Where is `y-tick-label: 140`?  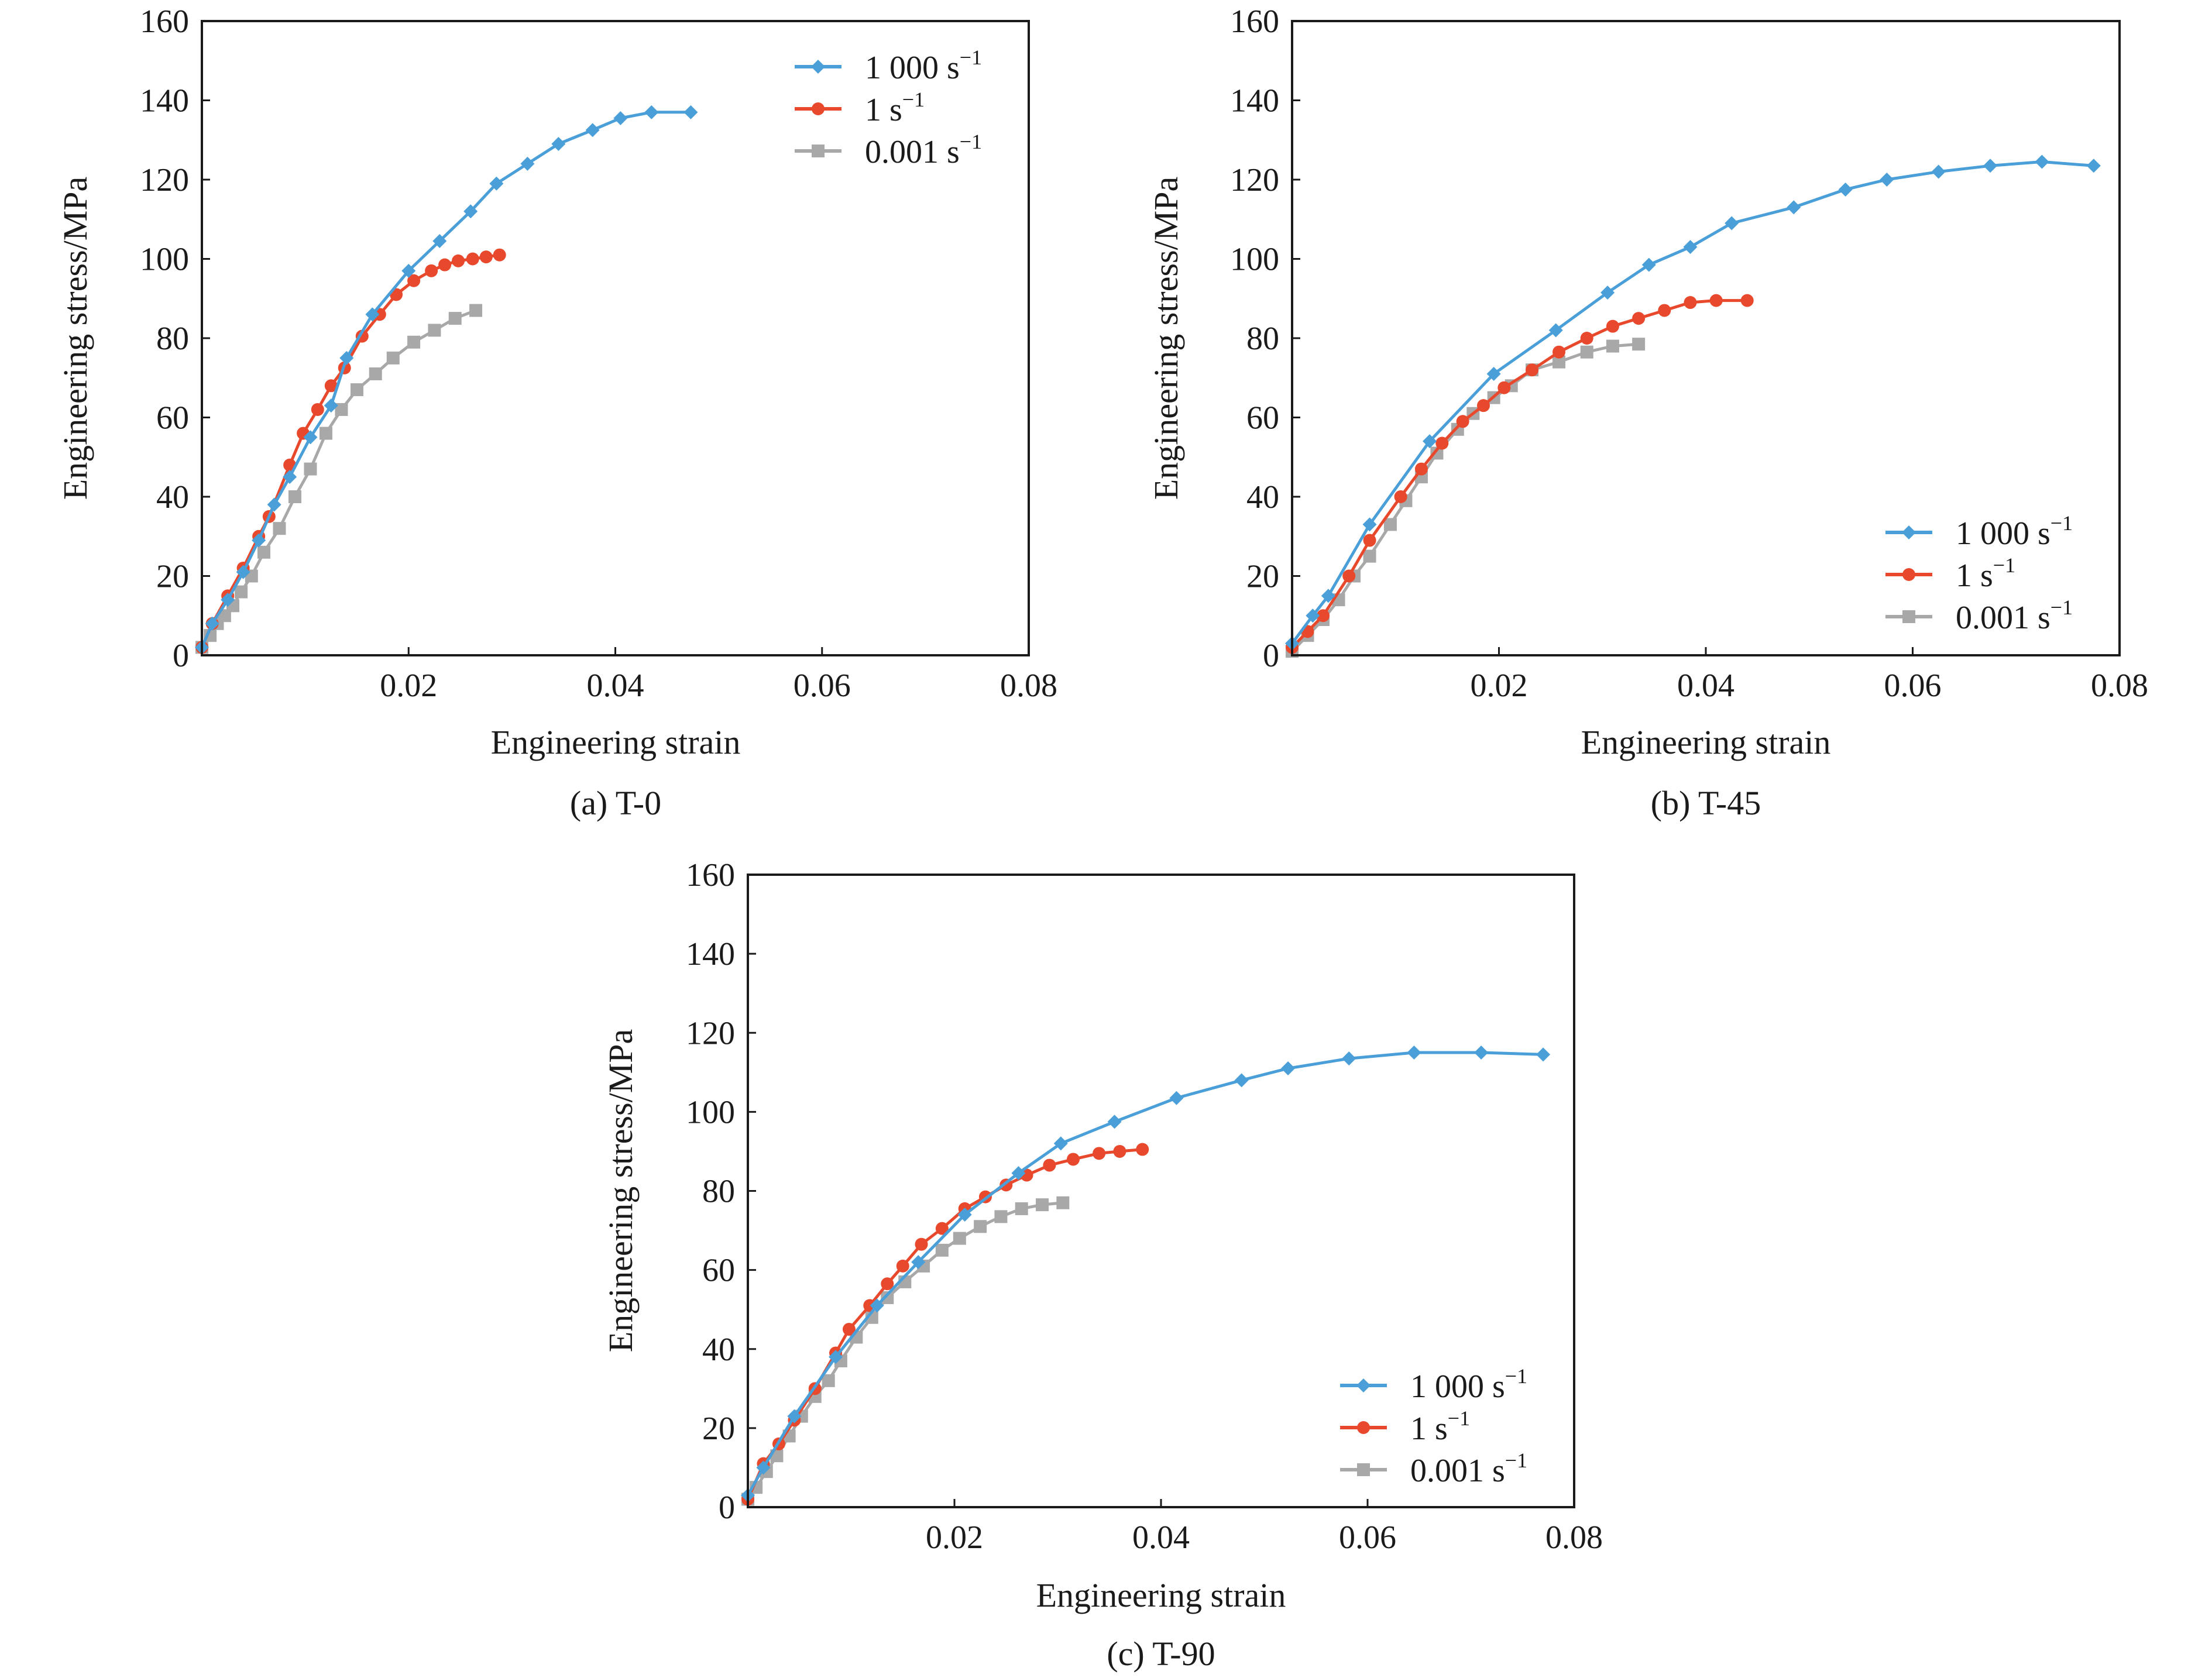 y-tick-label: 140 is located at coordinates (710, 954).